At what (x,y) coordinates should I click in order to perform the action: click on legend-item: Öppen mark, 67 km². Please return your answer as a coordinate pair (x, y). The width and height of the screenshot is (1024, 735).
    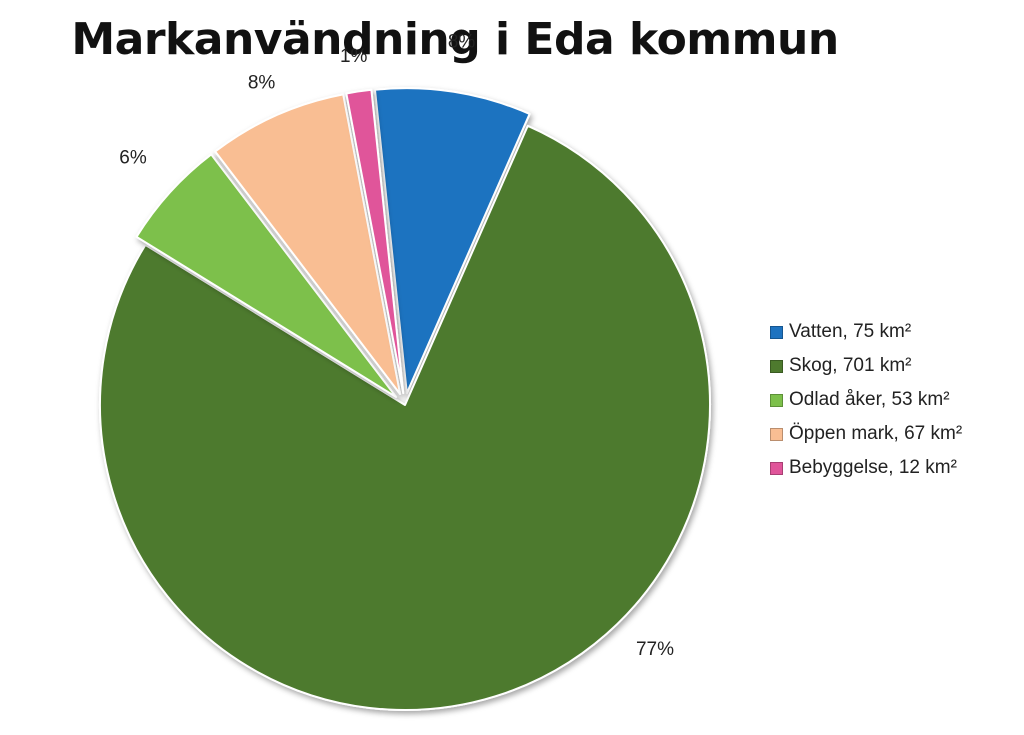
    Looking at the image, I should click on (866, 434).